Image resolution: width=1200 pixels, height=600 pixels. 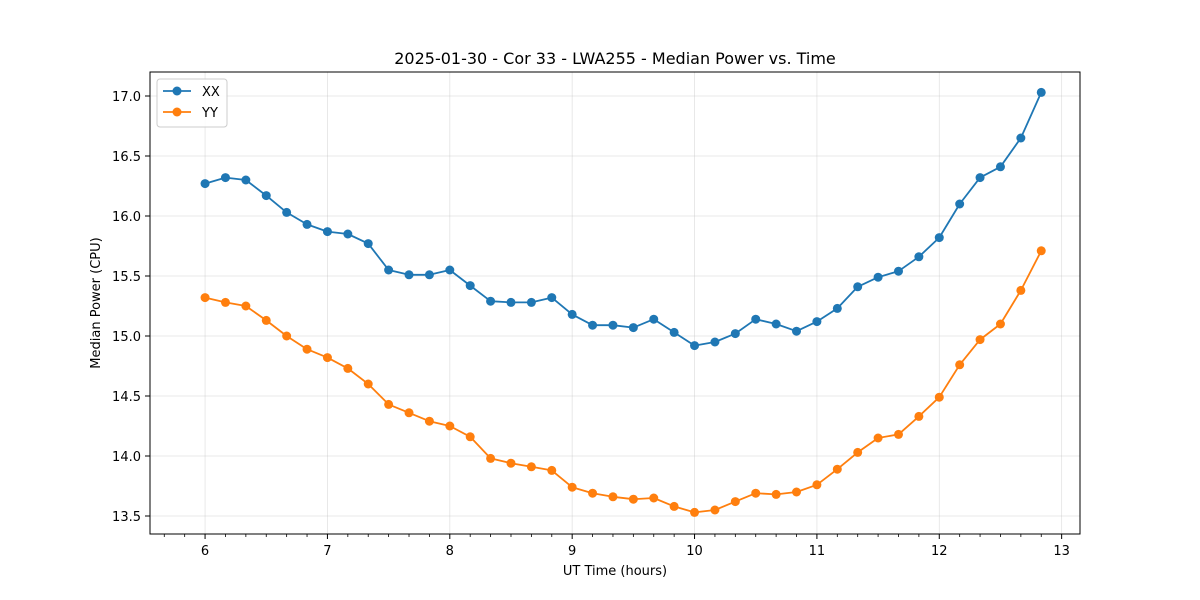 What do you see at coordinates (126, 337) in the screenshot?
I see `y-tick-label: 15.0` at bounding box center [126, 337].